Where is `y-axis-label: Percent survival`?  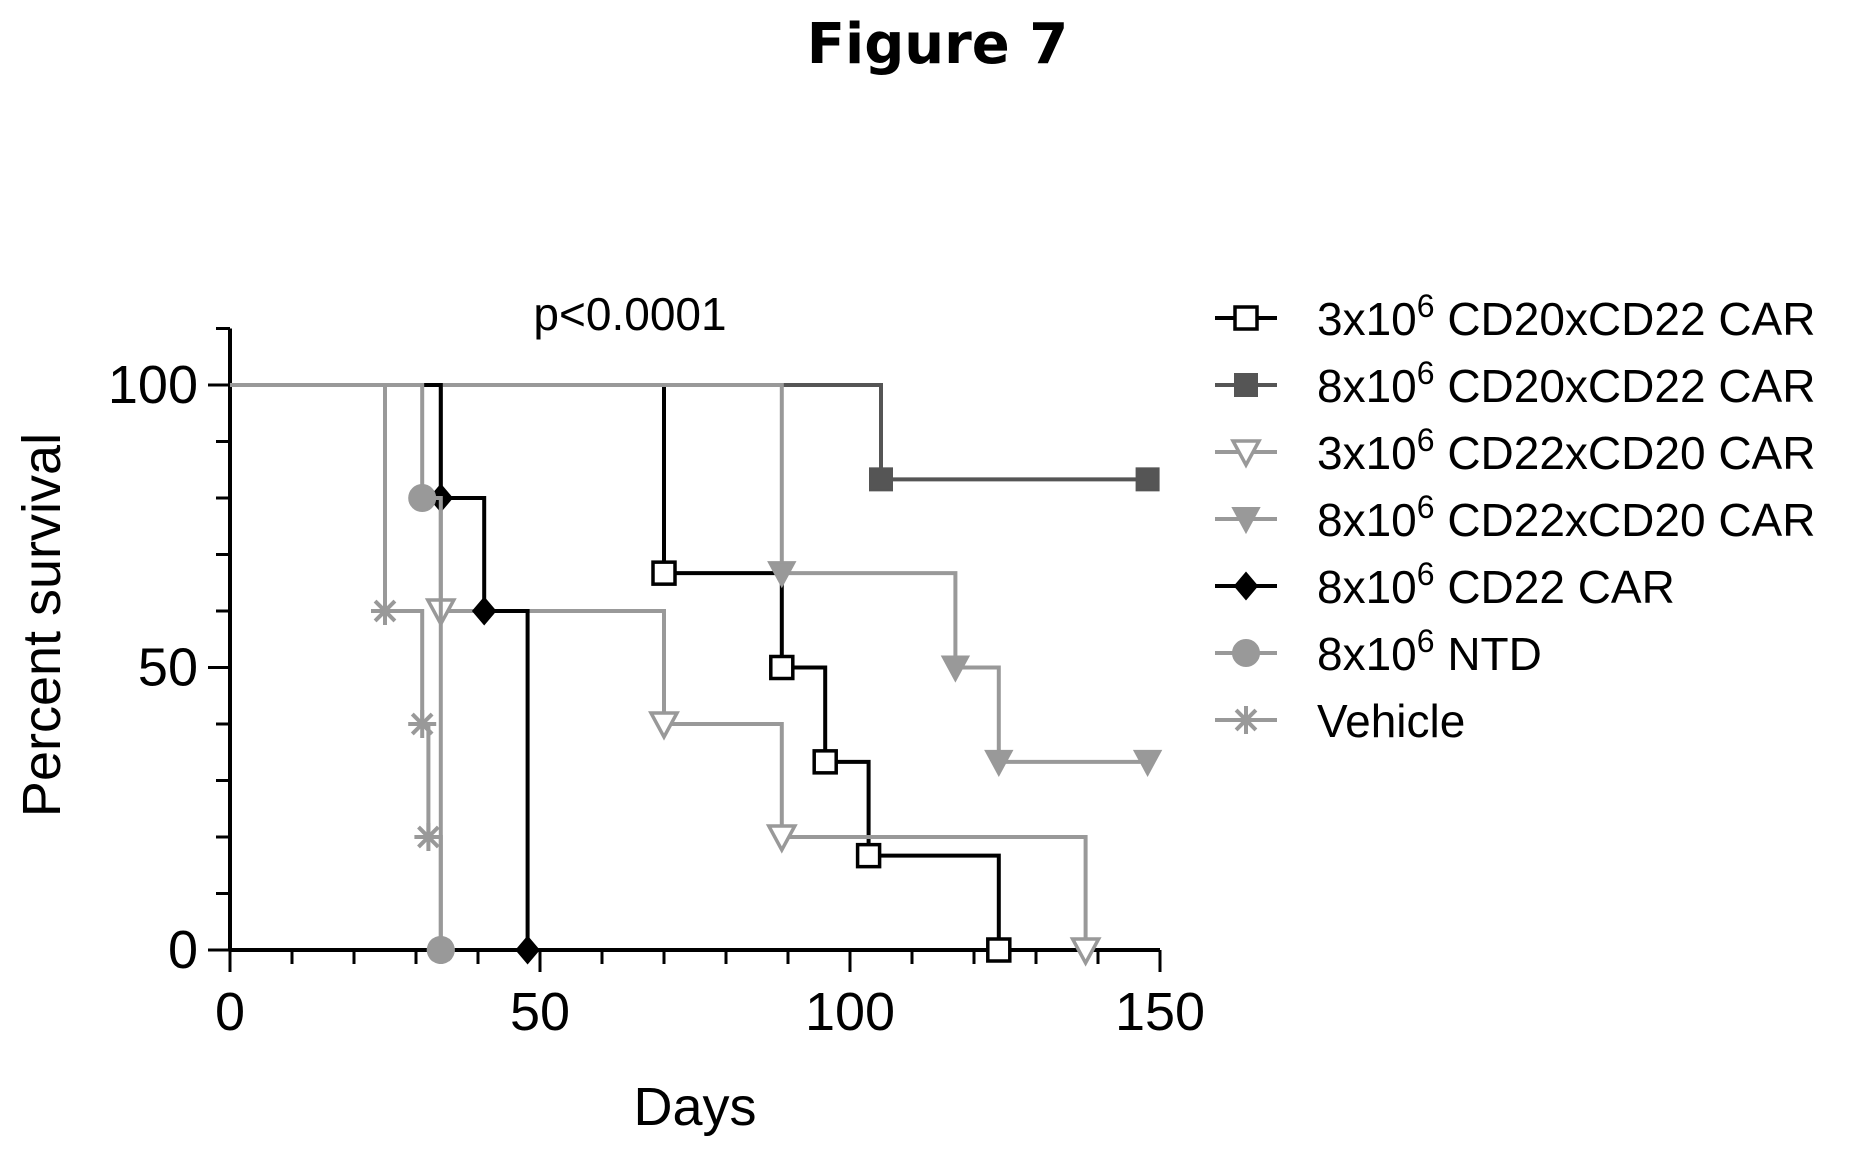 y-axis-label: Percent survival is located at coordinates (42, 625).